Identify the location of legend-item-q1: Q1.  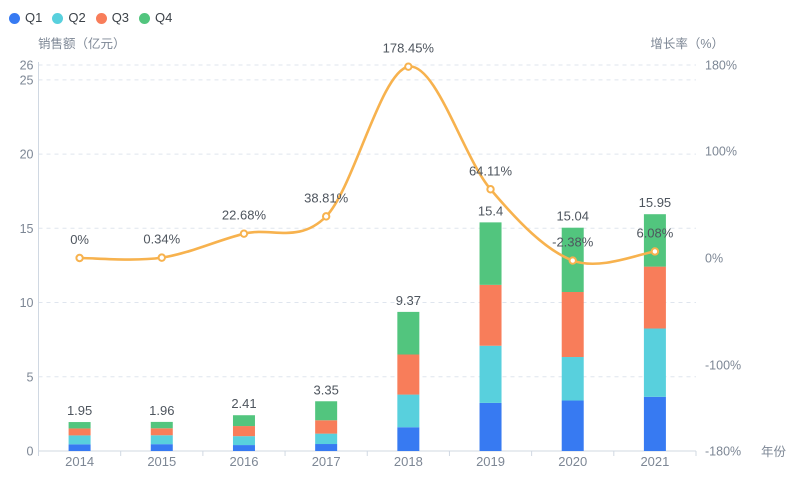
(25, 18).